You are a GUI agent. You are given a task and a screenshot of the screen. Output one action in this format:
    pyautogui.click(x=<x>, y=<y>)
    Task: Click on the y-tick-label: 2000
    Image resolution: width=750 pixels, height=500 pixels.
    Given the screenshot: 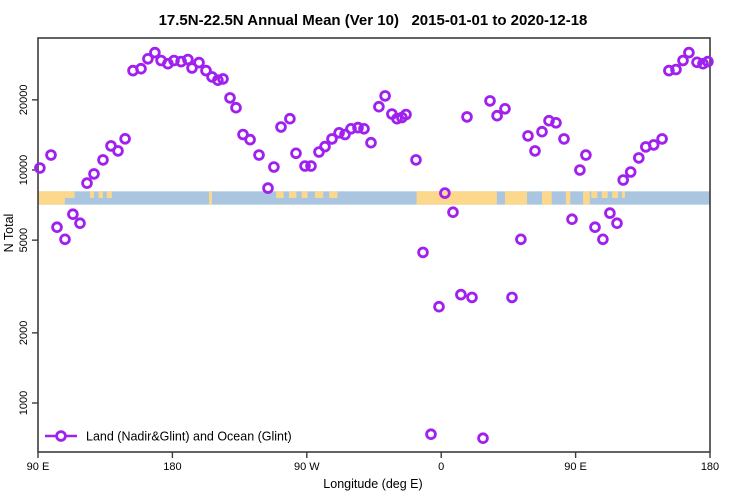 What is the action you would take?
    pyautogui.click(x=24, y=333)
    